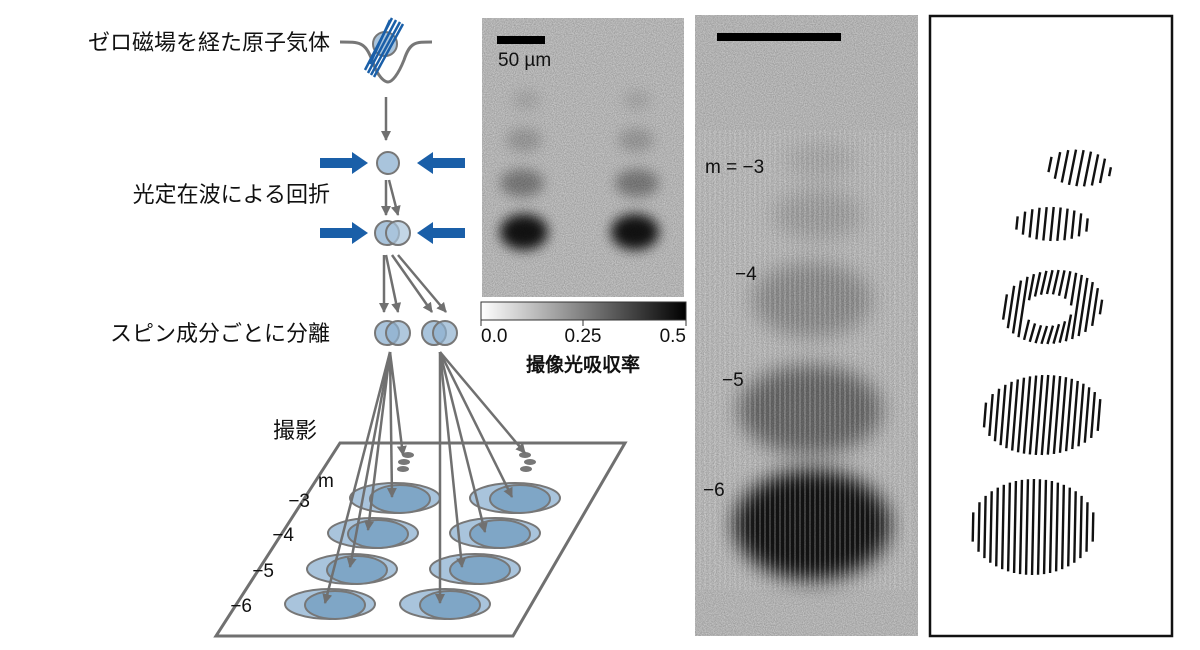 This screenshot has height=650, width=1200. What do you see at coordinates (746, 274) in the screenshot?
I see `order-label: −4` at bounding box center [746, 274].